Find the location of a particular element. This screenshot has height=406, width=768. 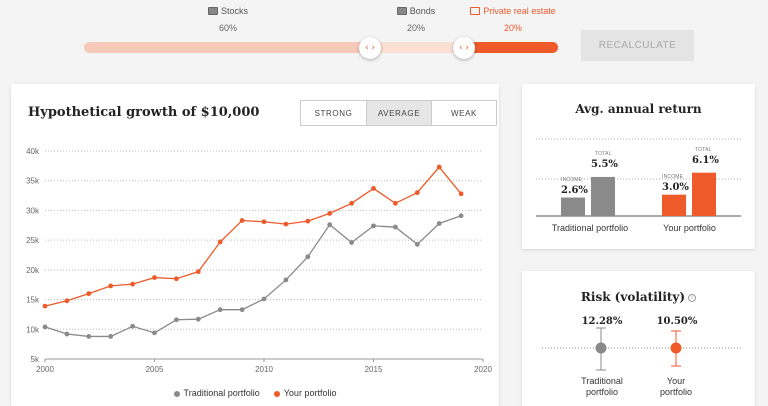

legend-traditional-label: Traditional portfolio is located at coordinates (221, 393).